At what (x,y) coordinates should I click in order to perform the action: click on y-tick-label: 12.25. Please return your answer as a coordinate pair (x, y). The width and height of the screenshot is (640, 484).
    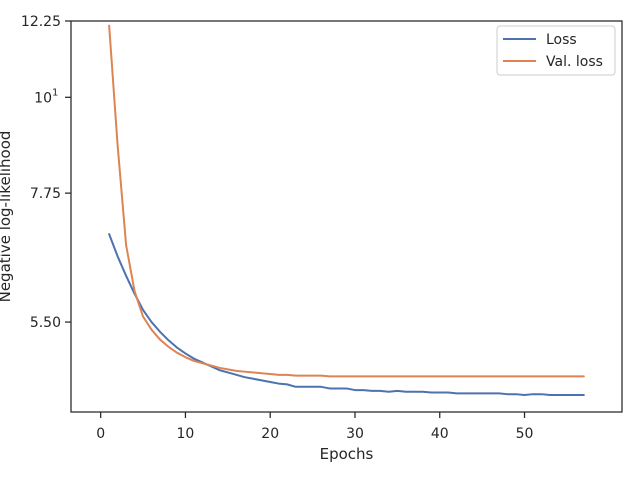
    Looking at the image, I should click on (41, 22).